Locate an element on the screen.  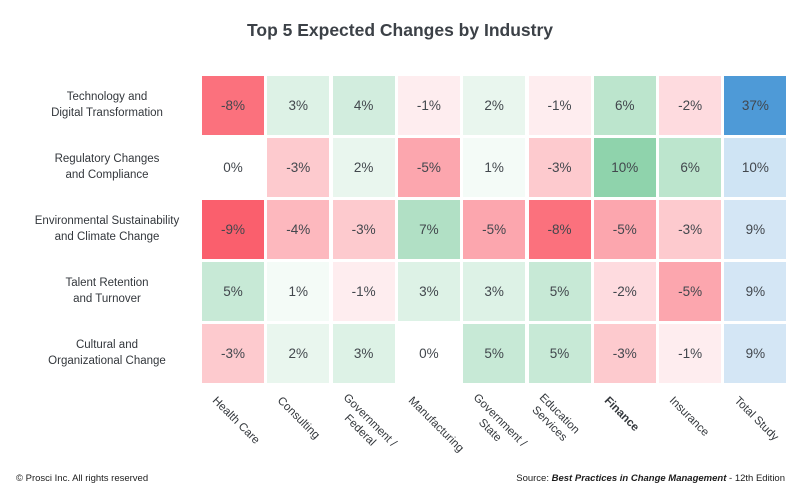
col-label-6: Finance is located at coordinates (621, 414).